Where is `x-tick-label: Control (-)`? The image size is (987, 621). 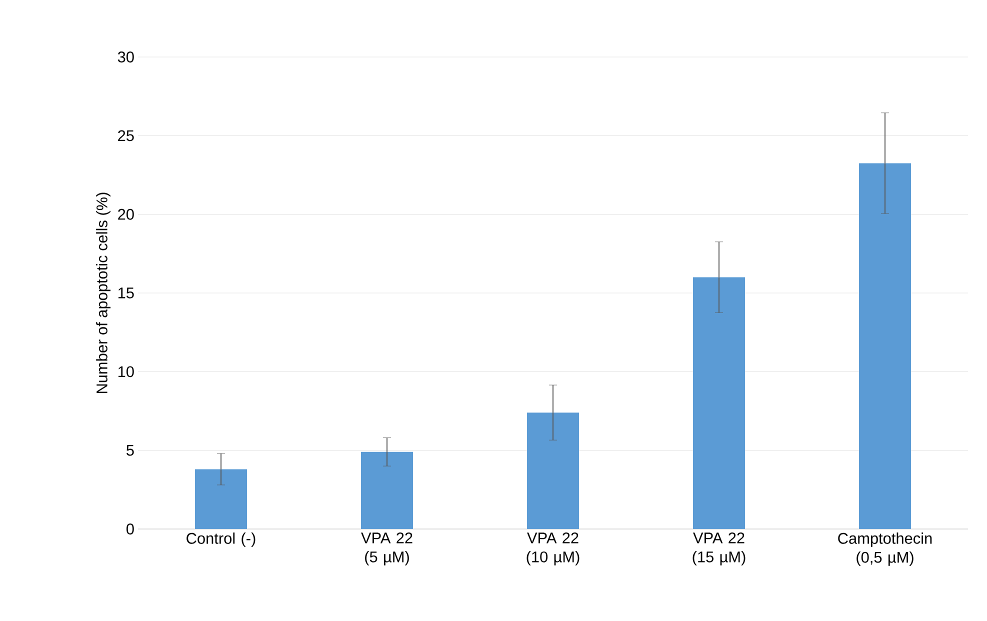 x-tick-label: Control (-) is located at coordinates (221, 539).